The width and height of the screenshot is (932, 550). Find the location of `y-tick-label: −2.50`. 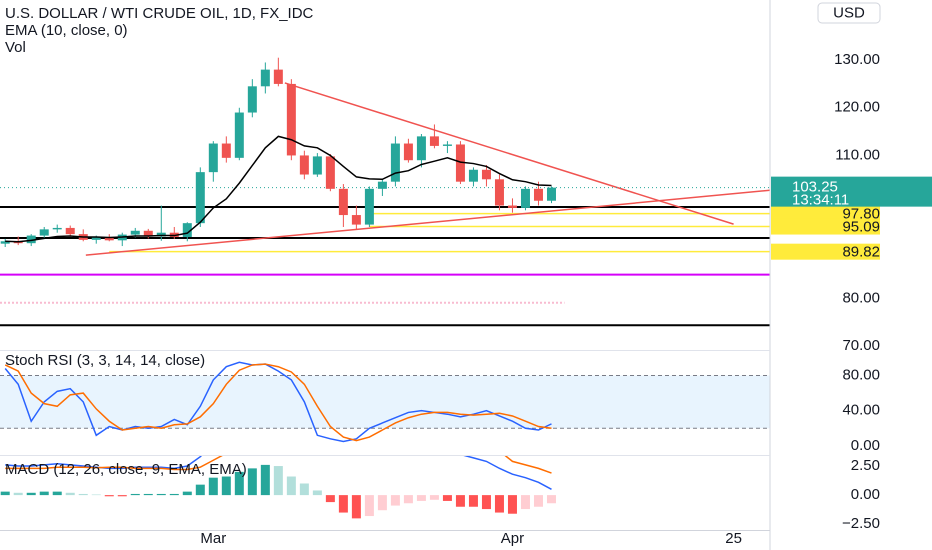

y-tick-label: −2.50 is located at coordinates (861, 523).